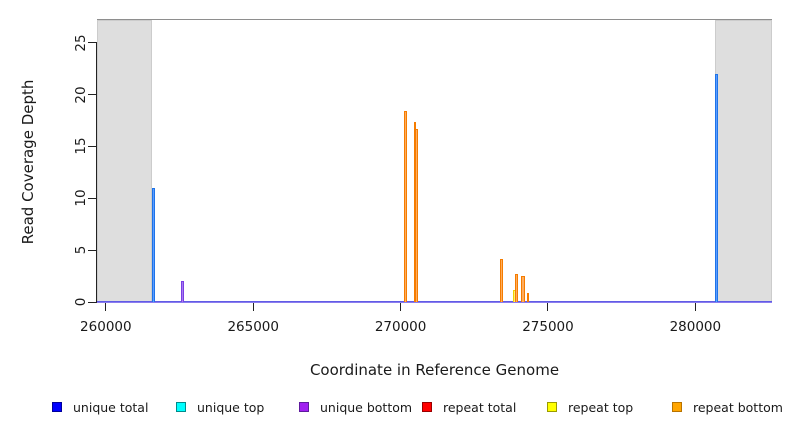 The width and height of the screenshot is (792, 432). I want to click on legend-label: unique top, so click(231, 407).